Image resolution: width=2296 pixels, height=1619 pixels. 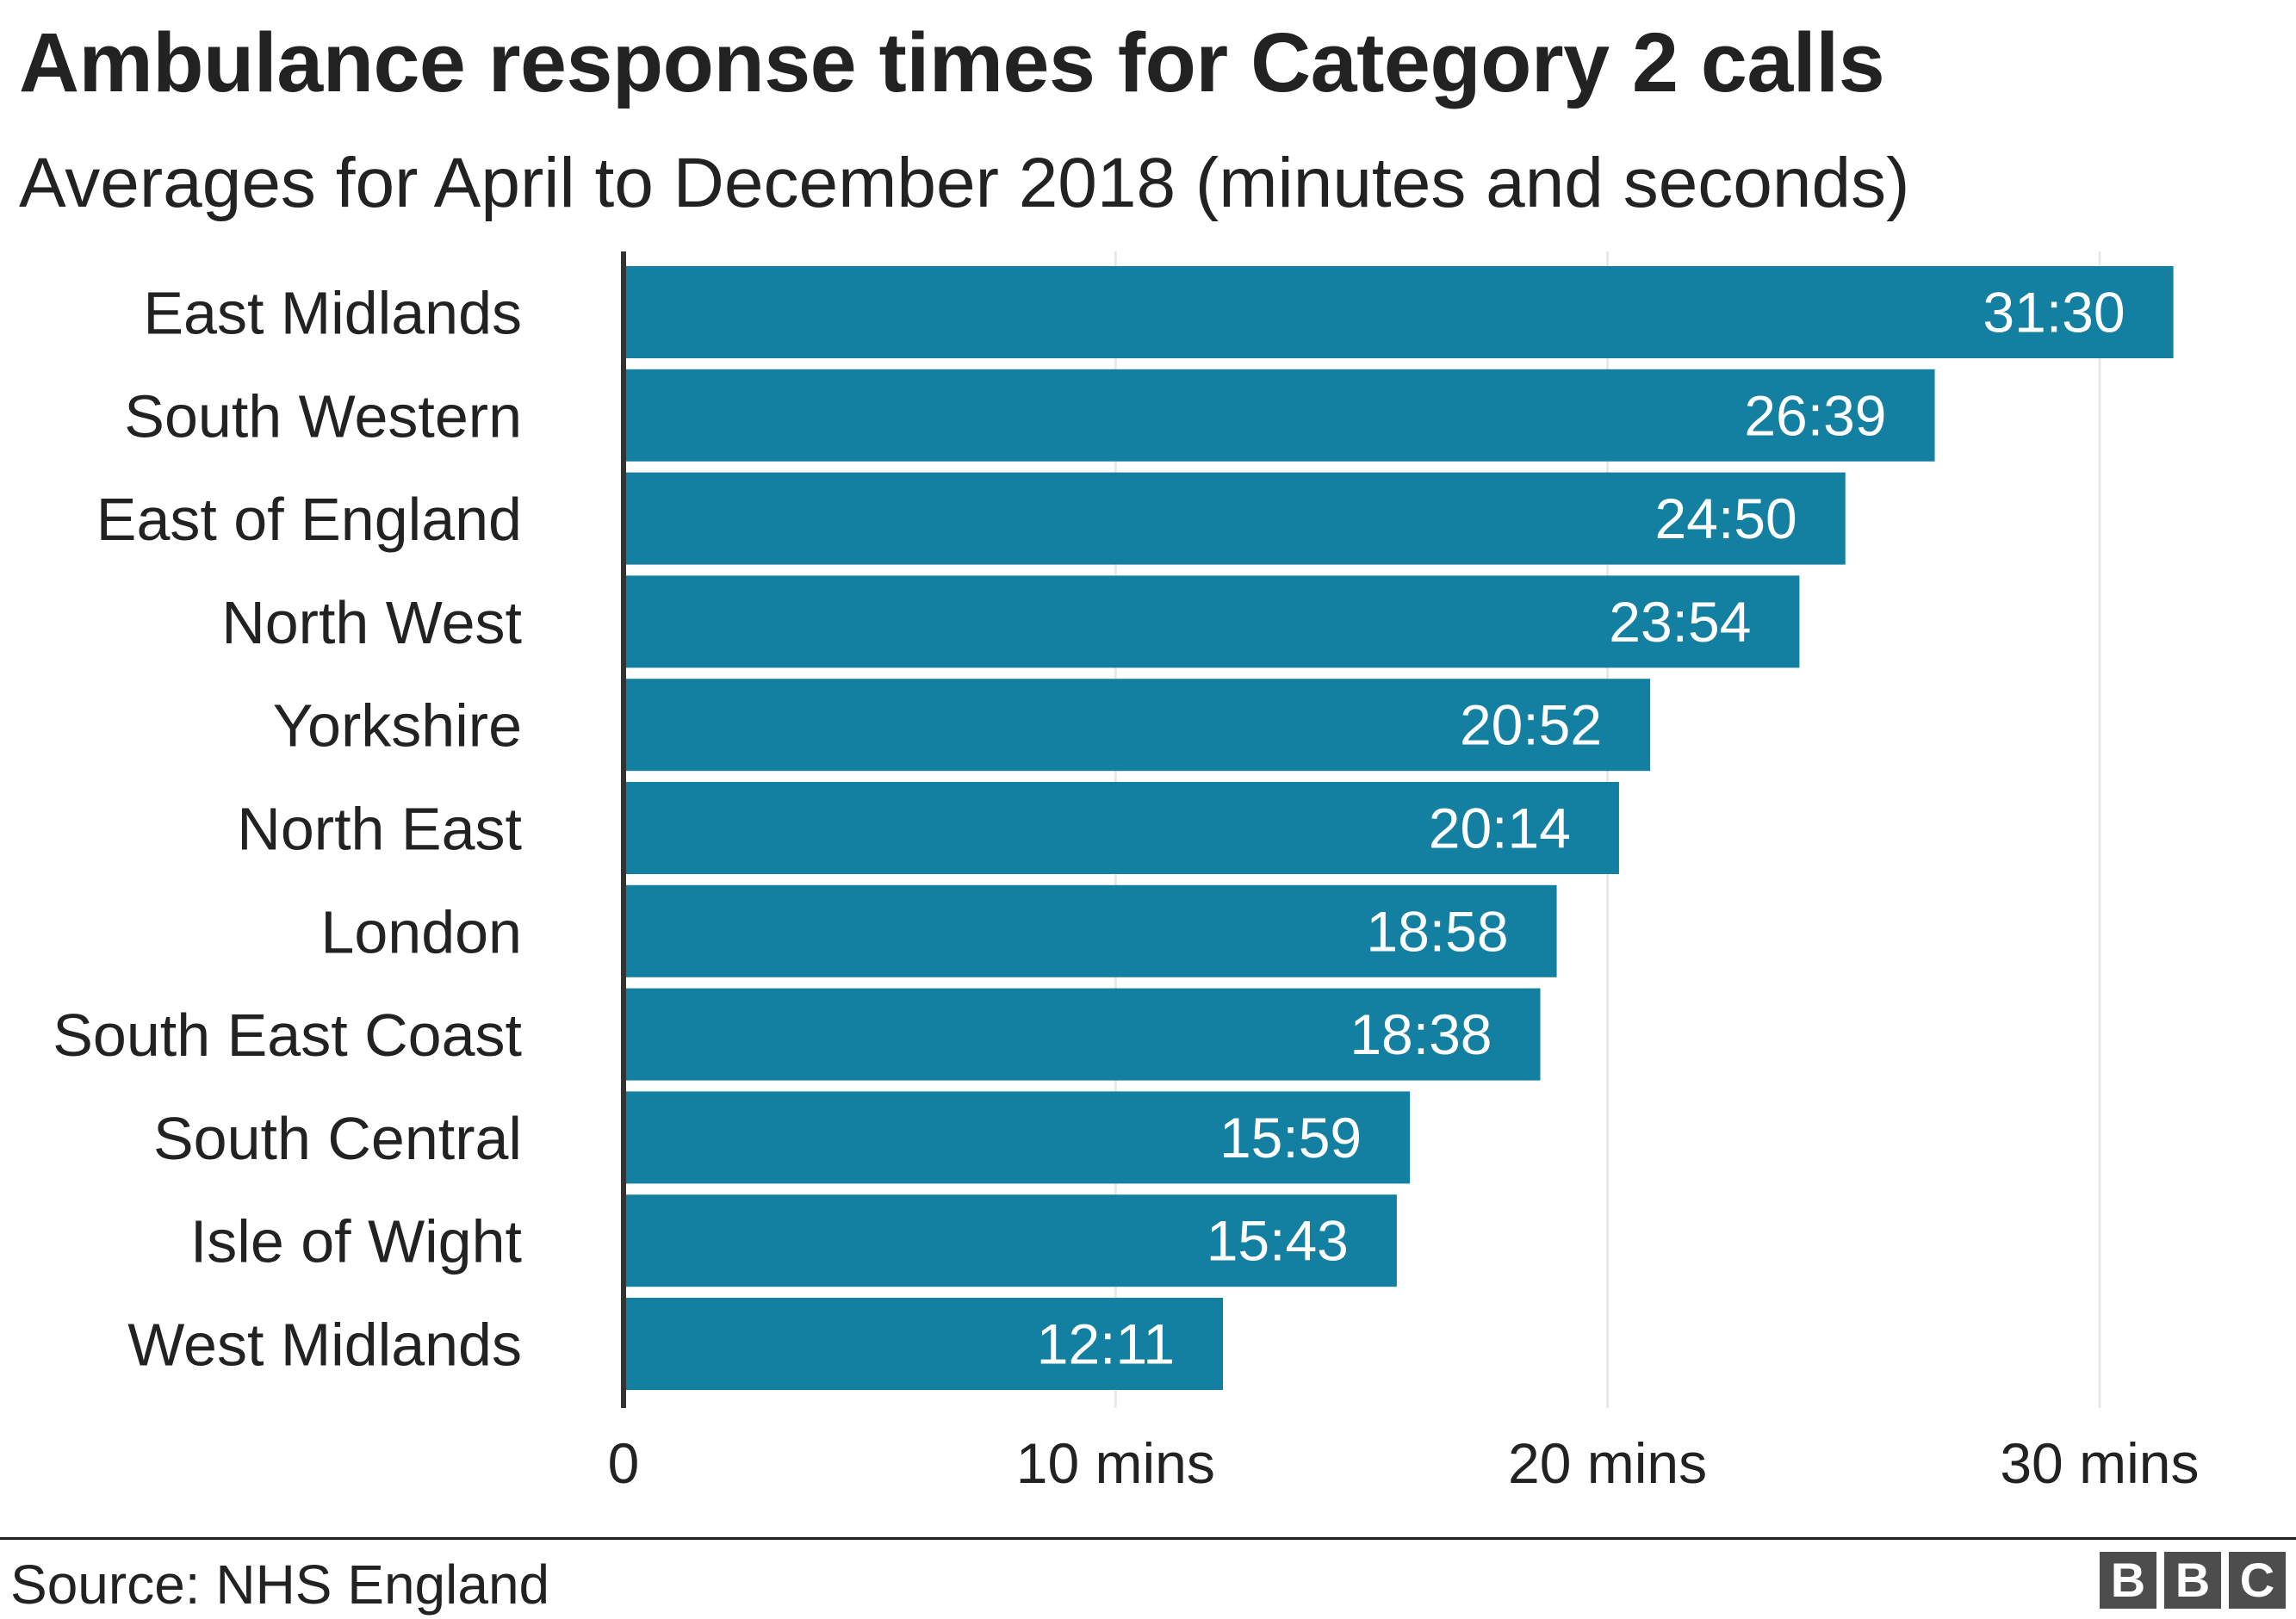 What do you see at coordinates (337, 1138) in the screenshot?
I see `category-label: South Central` at bounding box center [337, 1138].